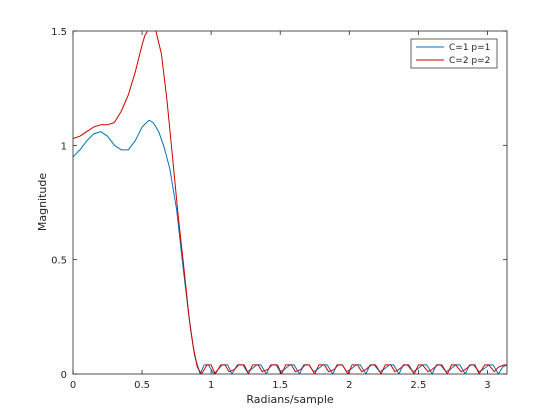 This screenshot has width=560, height=420. I want to click on y-tick-label: 0.5, so click(59, 261).